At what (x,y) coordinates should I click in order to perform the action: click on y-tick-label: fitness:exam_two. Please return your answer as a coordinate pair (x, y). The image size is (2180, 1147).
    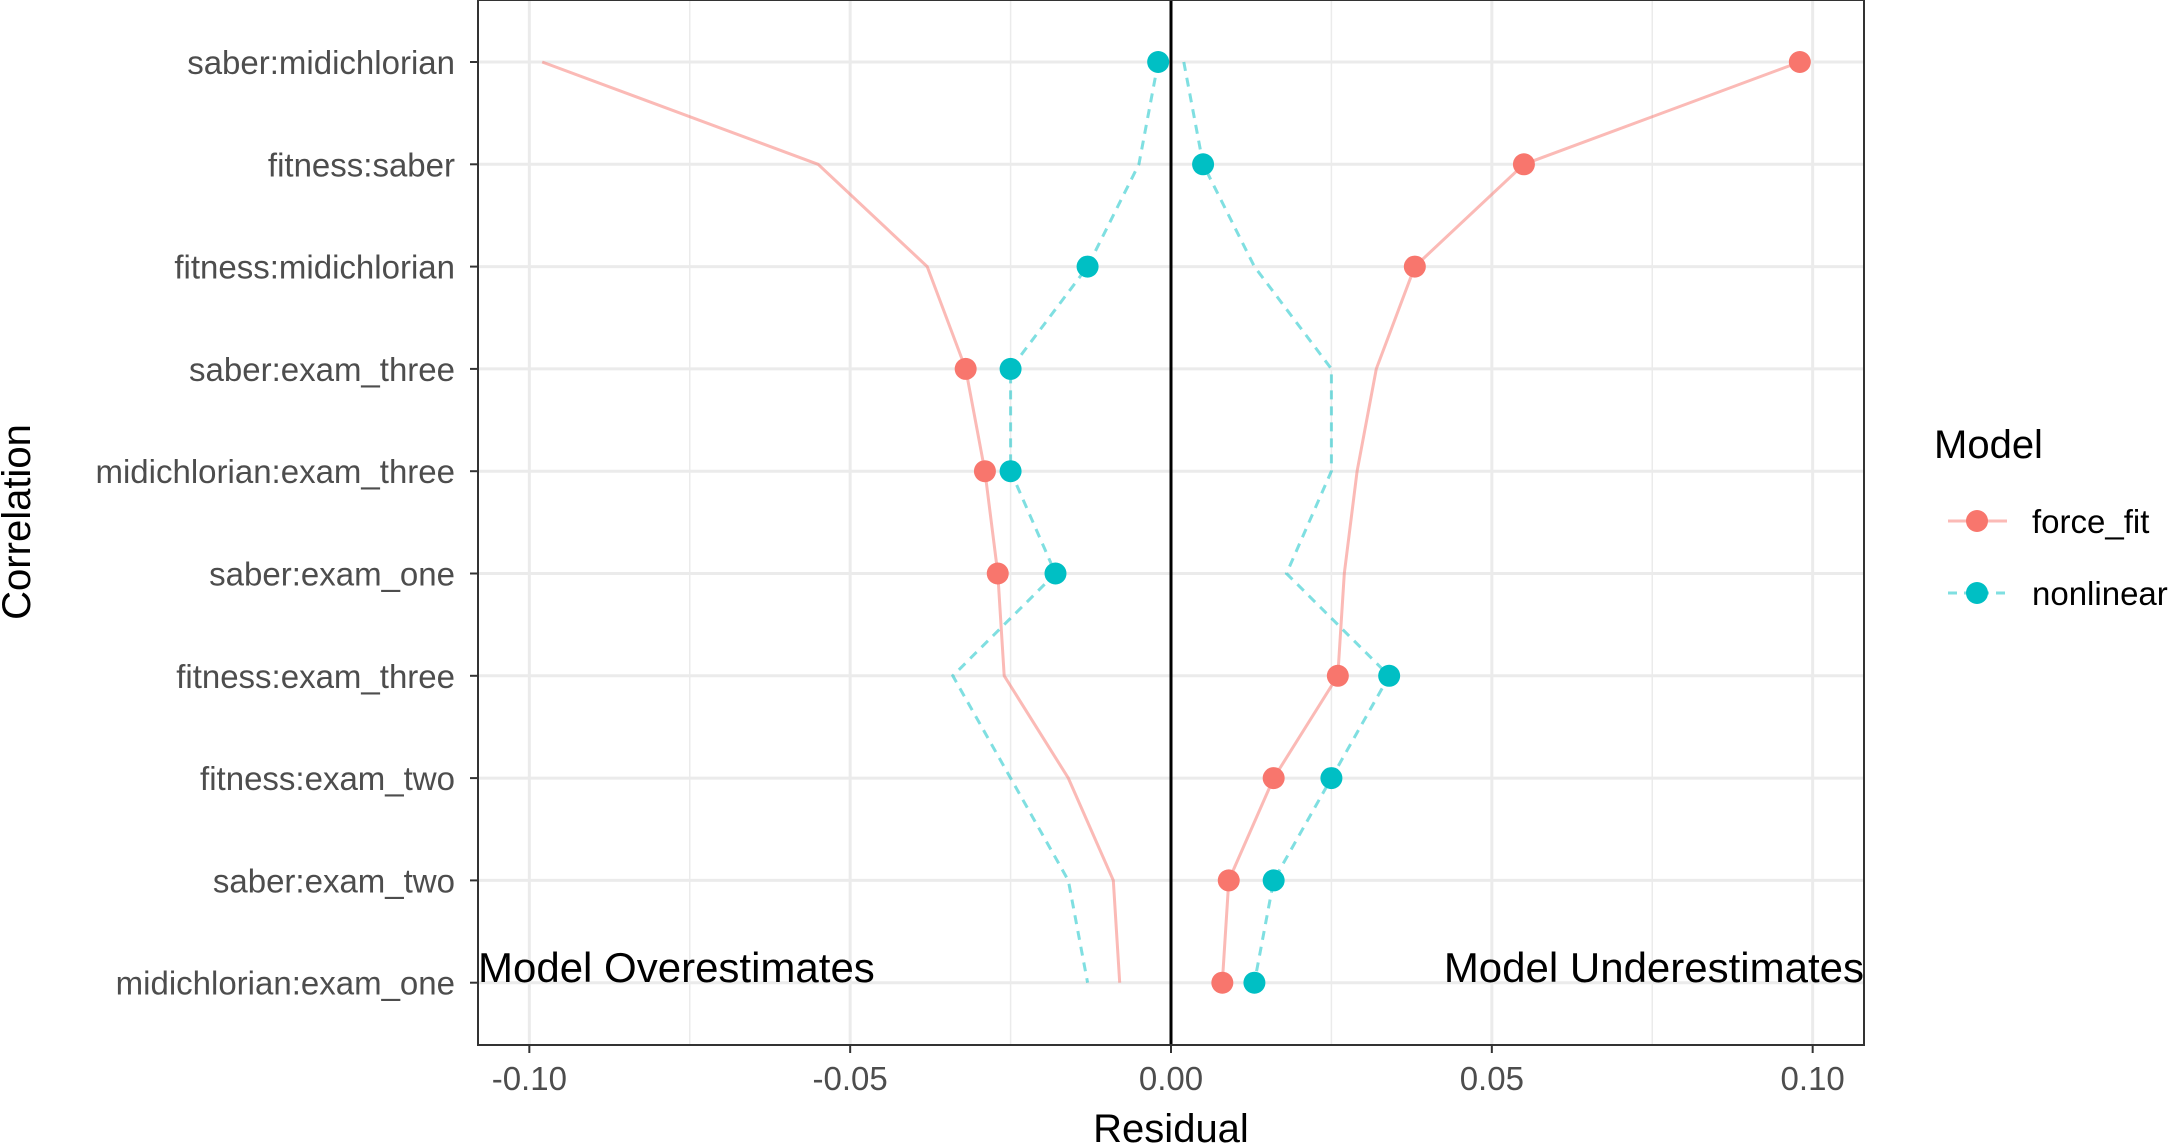
    Looking at the image, I should click on (327, 778).